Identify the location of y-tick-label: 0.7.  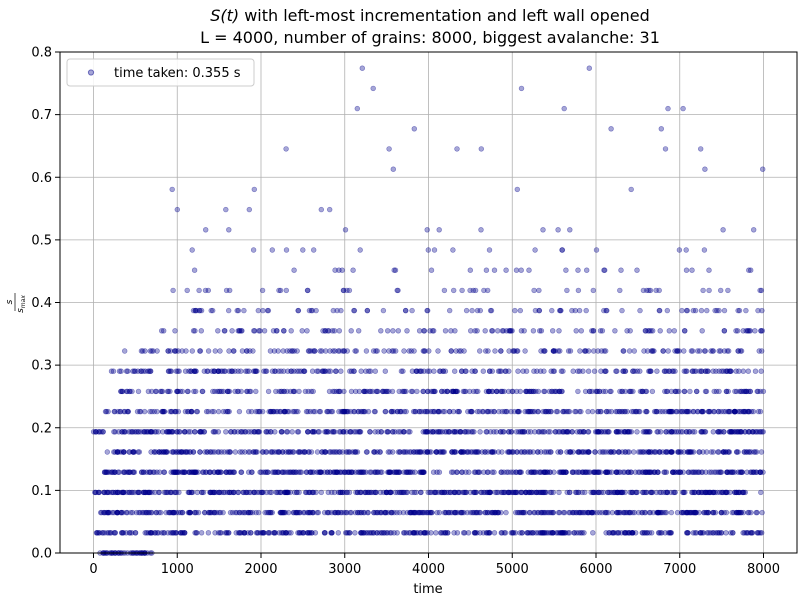
(41, 115).